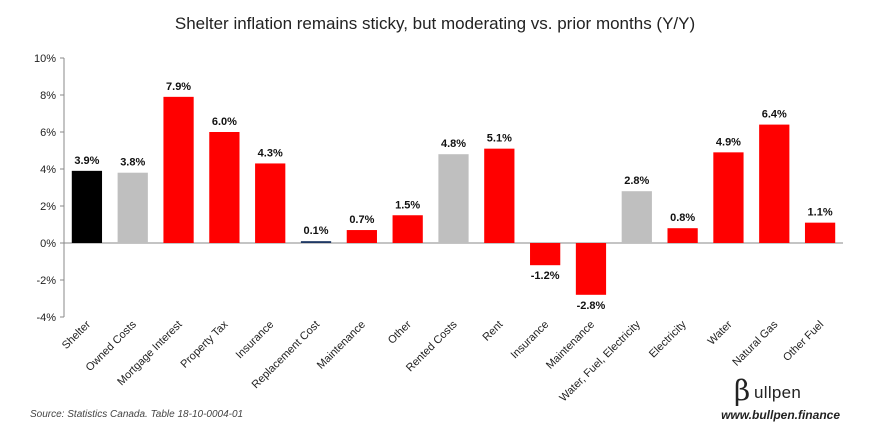 This screenshot has width=870, height=439. Describe the element at coordinates (820, 213) in the screenshot. I see `data-label: 1.1%` at that location.